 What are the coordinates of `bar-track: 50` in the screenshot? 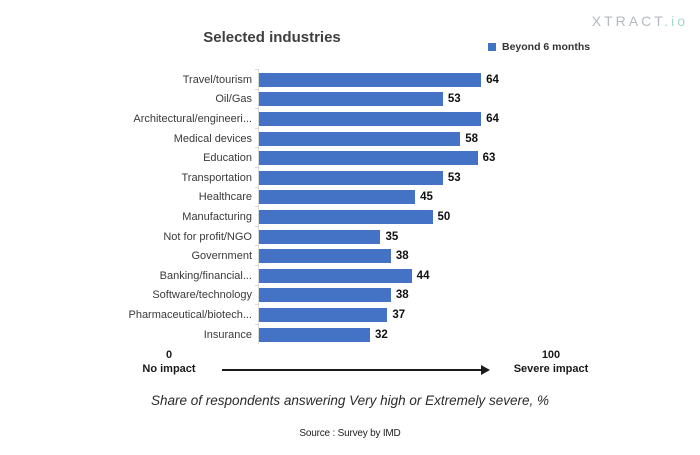 It's located at (446, 216).